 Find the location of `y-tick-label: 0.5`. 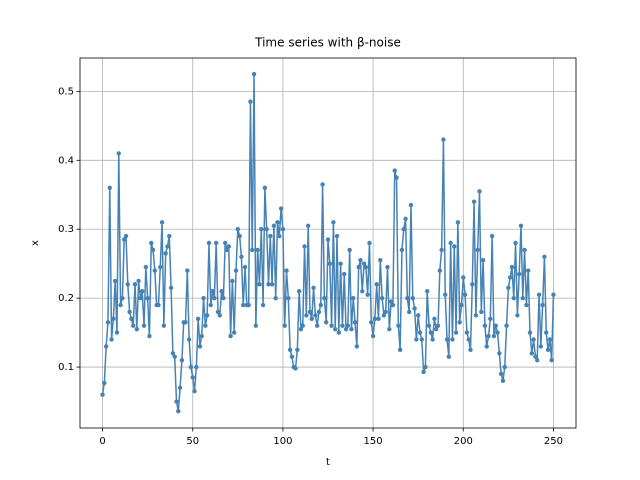

y-tick-label: 0.5 is located at coordinates (66, 91).